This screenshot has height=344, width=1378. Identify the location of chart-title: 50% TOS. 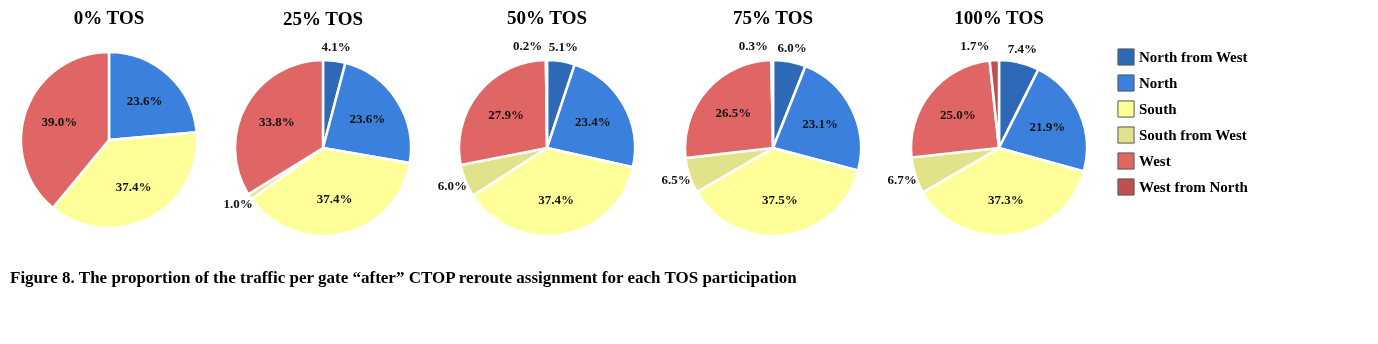
(547, 17).